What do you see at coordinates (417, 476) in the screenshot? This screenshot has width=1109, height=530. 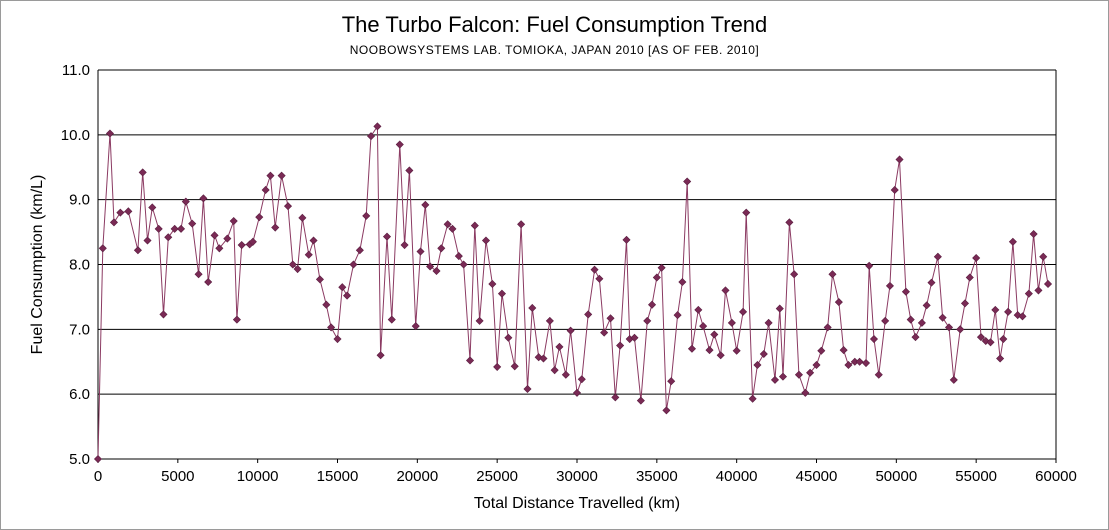 I see `x-tick-label: 20000` at bounding box center [417, 476].